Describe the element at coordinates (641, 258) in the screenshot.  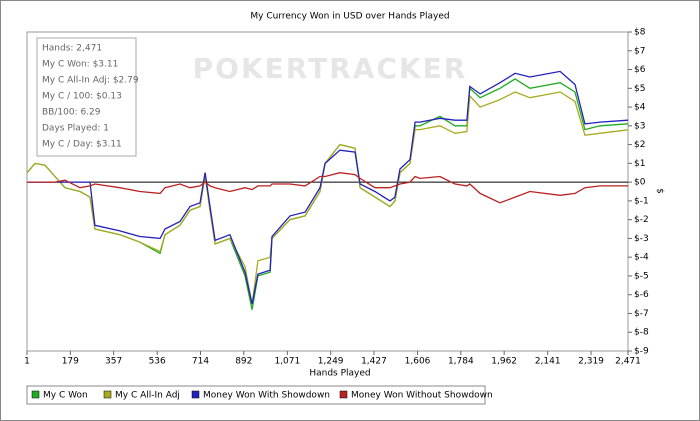
I see `y-tick-label: $-4` at that location.